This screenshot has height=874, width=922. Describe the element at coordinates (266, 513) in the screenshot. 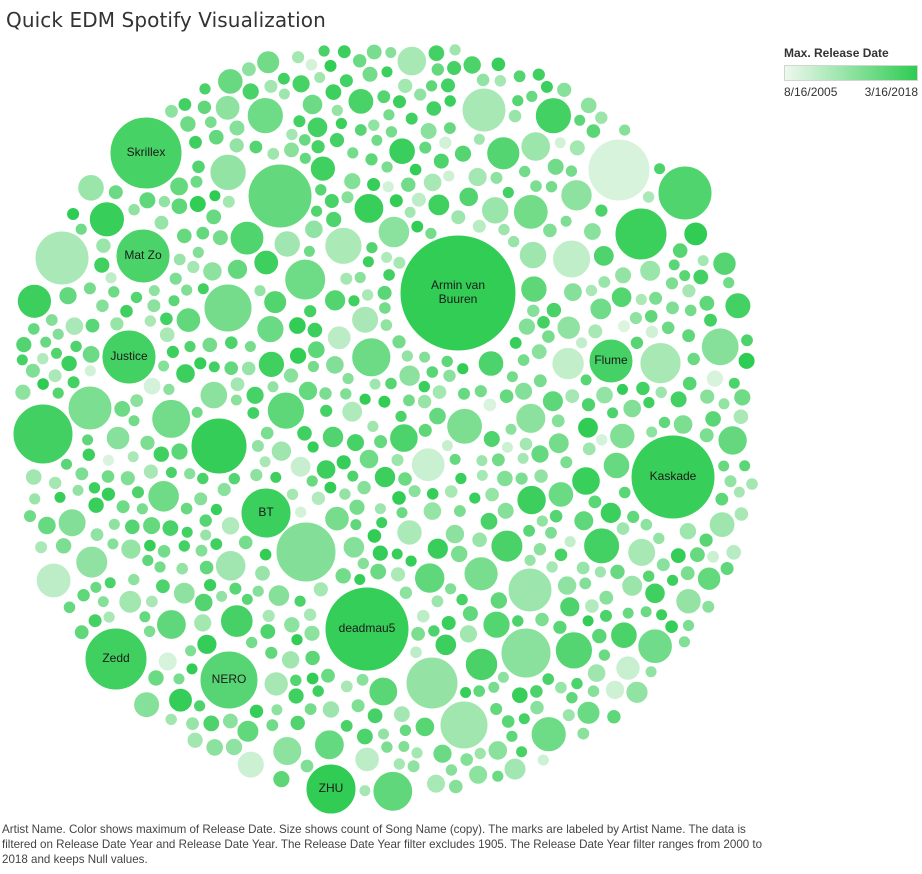

I see `bubble-bt` at that location.